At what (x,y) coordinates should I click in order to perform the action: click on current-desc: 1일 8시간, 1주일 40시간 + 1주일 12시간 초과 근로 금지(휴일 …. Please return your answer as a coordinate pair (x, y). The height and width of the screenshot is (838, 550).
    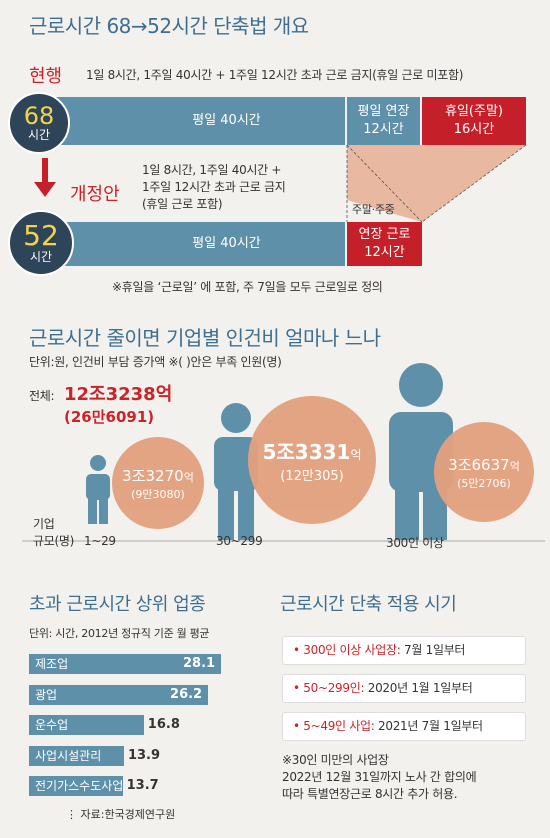
    Looking at the image, I should click on (275, 75).